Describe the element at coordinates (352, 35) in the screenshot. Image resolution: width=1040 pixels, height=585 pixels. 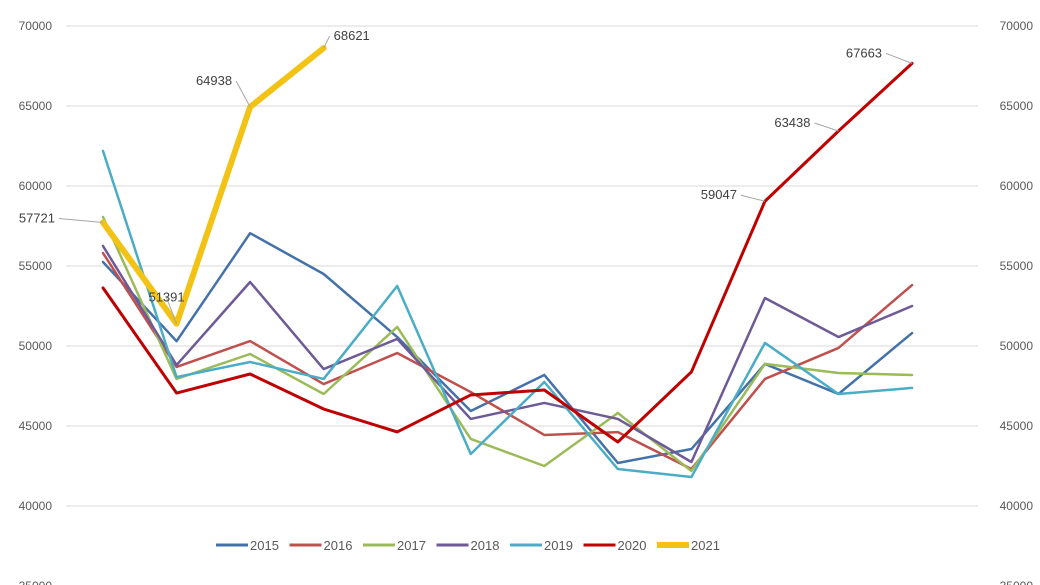
I see `data-label: 68621` at that location.